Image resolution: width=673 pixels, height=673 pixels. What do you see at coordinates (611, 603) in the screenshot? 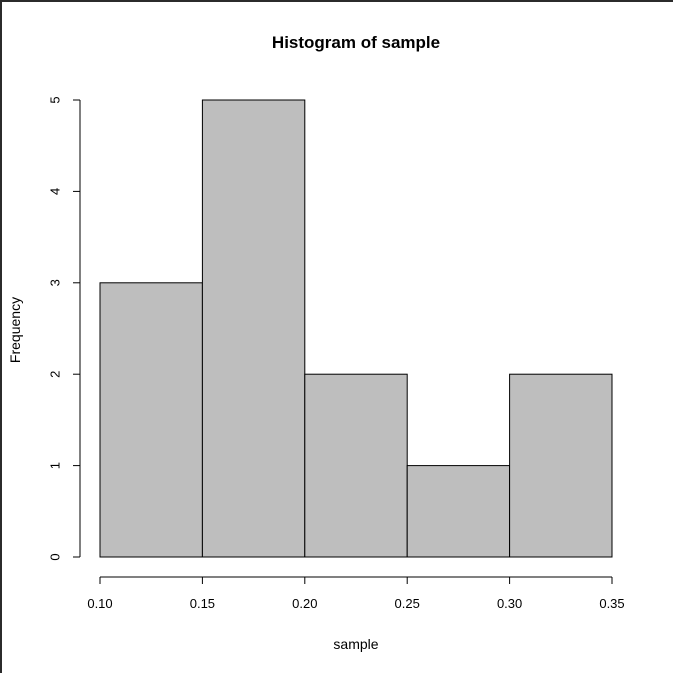
I see `x-tick-label: 0.35` at bounding box center [611, 603].